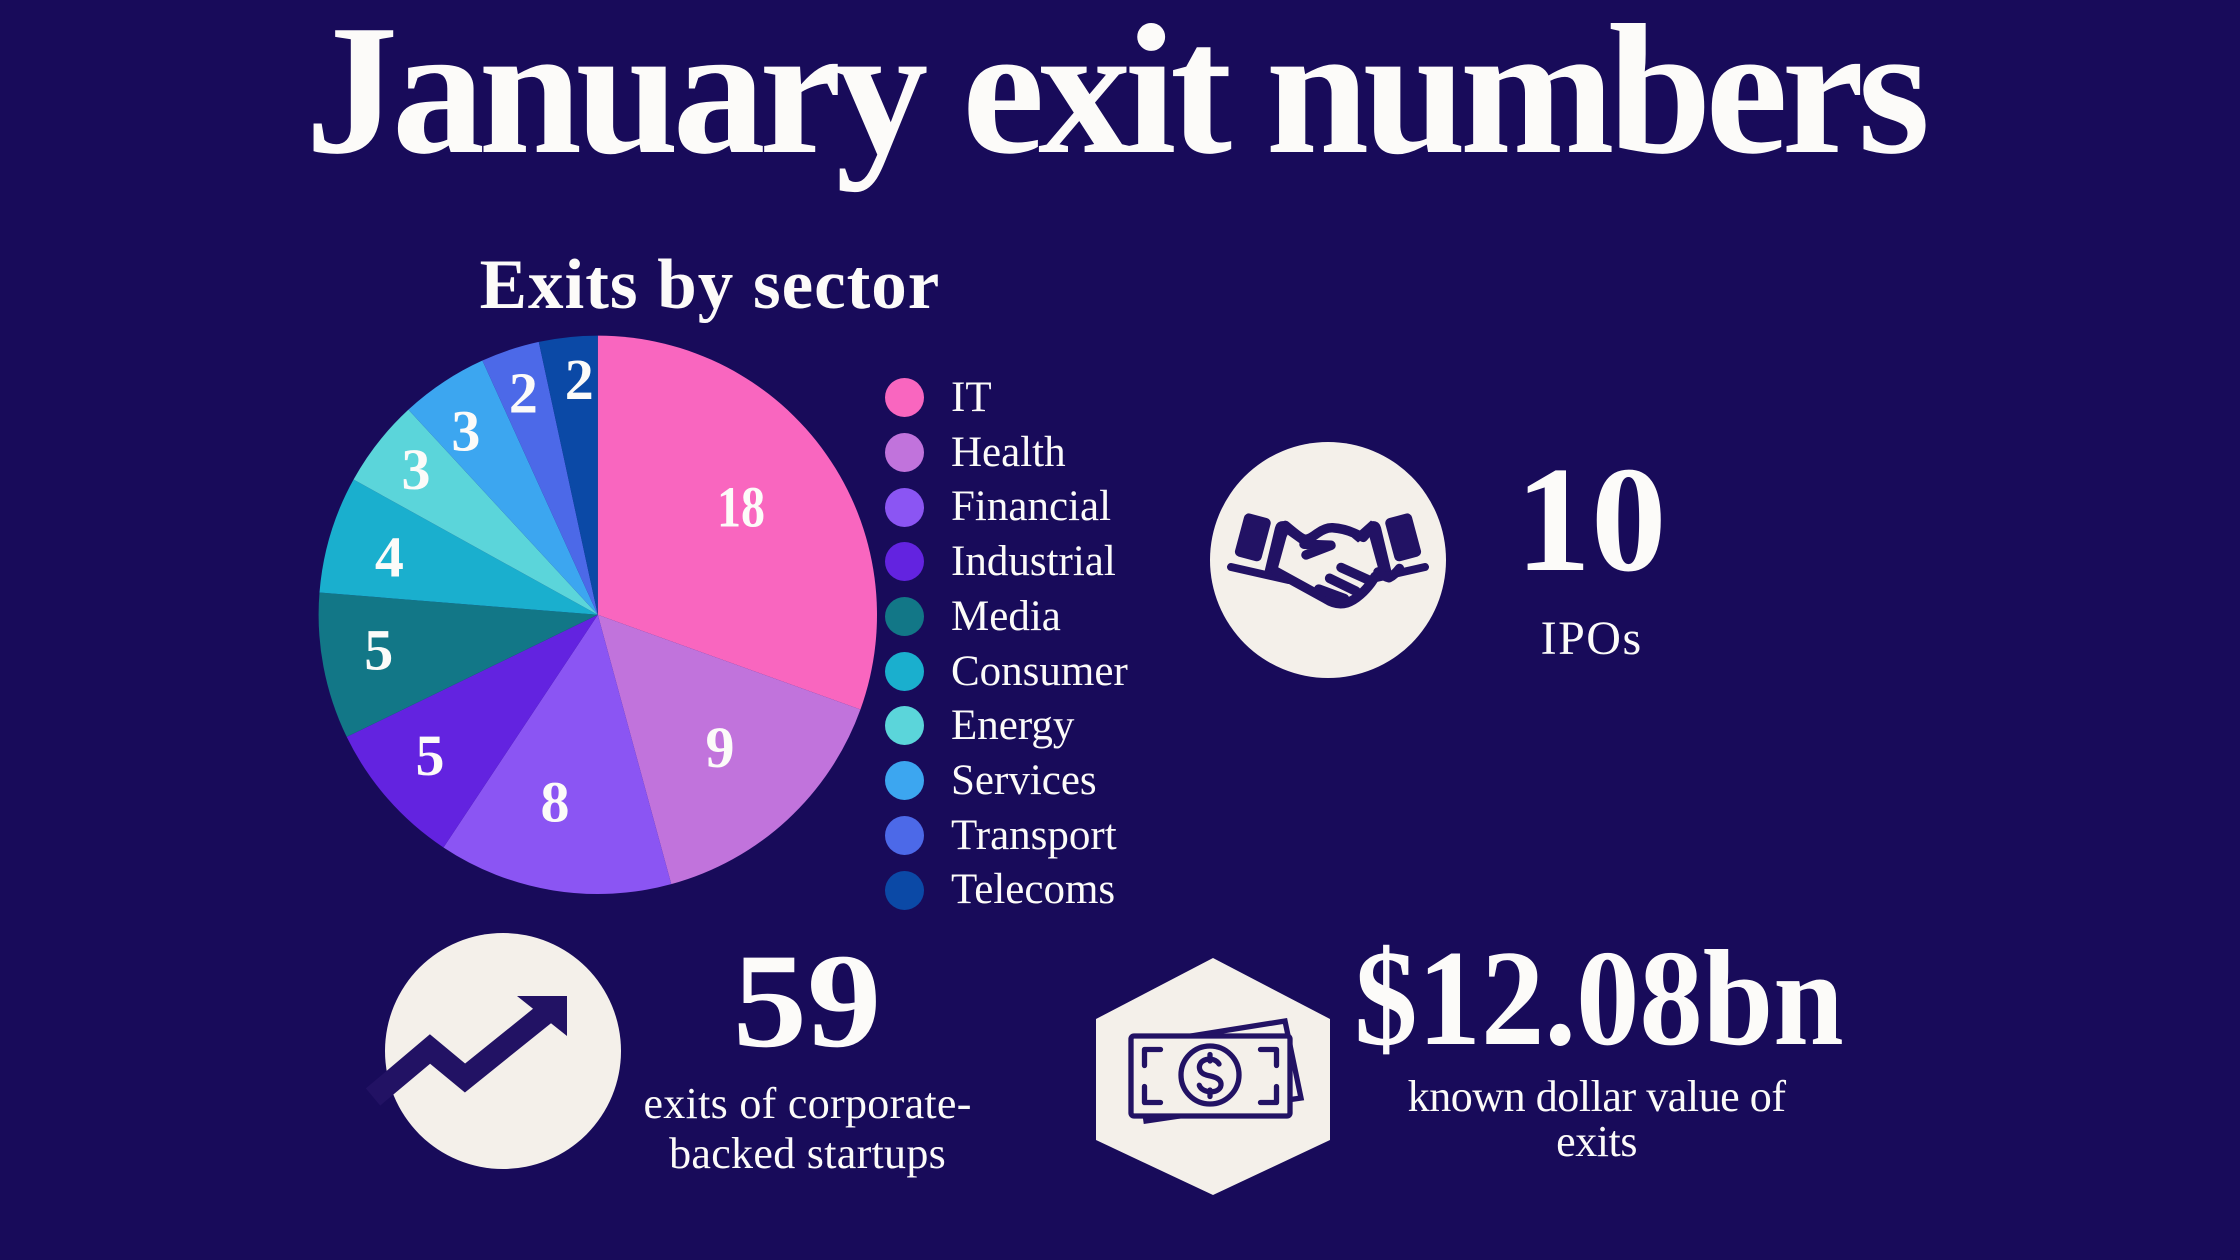  What do you see at coordinates (389, 557) in the screenshot?
I see `svg-text: 4` at bounding box center [389, 557].